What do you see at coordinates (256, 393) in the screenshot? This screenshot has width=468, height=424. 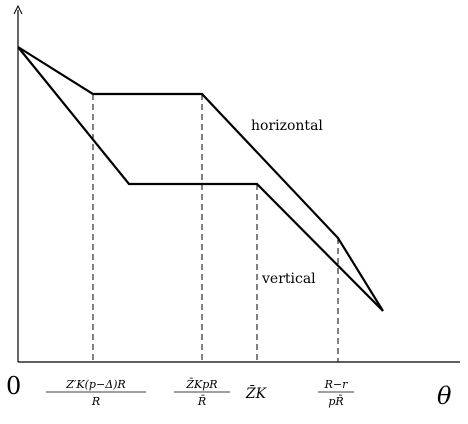 I see `tick-label-z-bar-k: Z̄K` at bounding box center [256, 393].